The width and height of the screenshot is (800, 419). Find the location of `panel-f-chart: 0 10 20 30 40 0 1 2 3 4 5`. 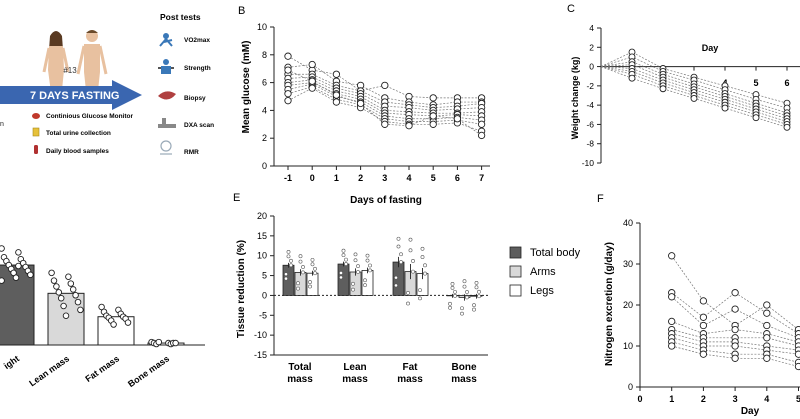

panel-f-chart: 0 10 20 30 40 0 1 2 3 4 5 is located at coordinates (711, 311).